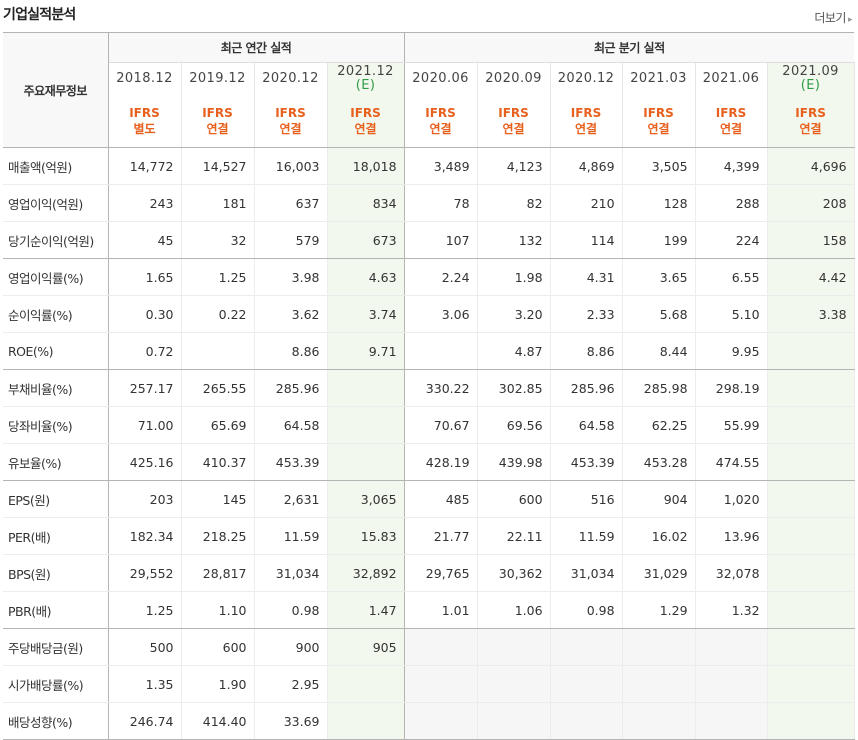 The width and height of the screenshot is (858, 740). Describe the element at coordinates (731, 610) in the screenshot. I see `value-cell: 1.32` at that location.